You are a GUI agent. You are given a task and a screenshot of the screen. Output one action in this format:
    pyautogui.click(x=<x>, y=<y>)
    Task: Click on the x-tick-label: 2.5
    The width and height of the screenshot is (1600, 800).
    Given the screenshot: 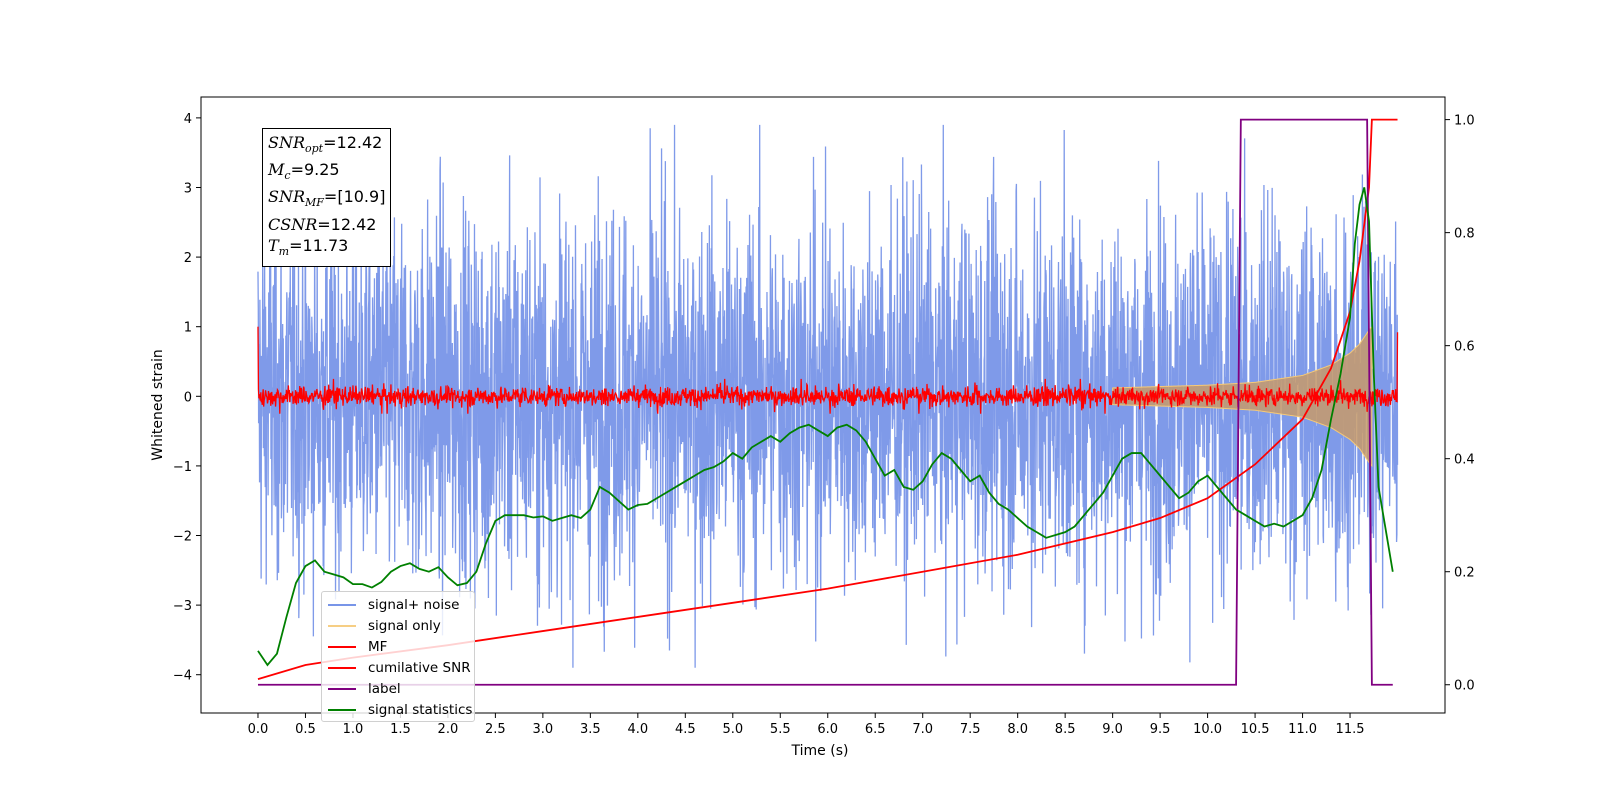 What is the action you would take?
    pyautogui.click(x=495, y=729)
    